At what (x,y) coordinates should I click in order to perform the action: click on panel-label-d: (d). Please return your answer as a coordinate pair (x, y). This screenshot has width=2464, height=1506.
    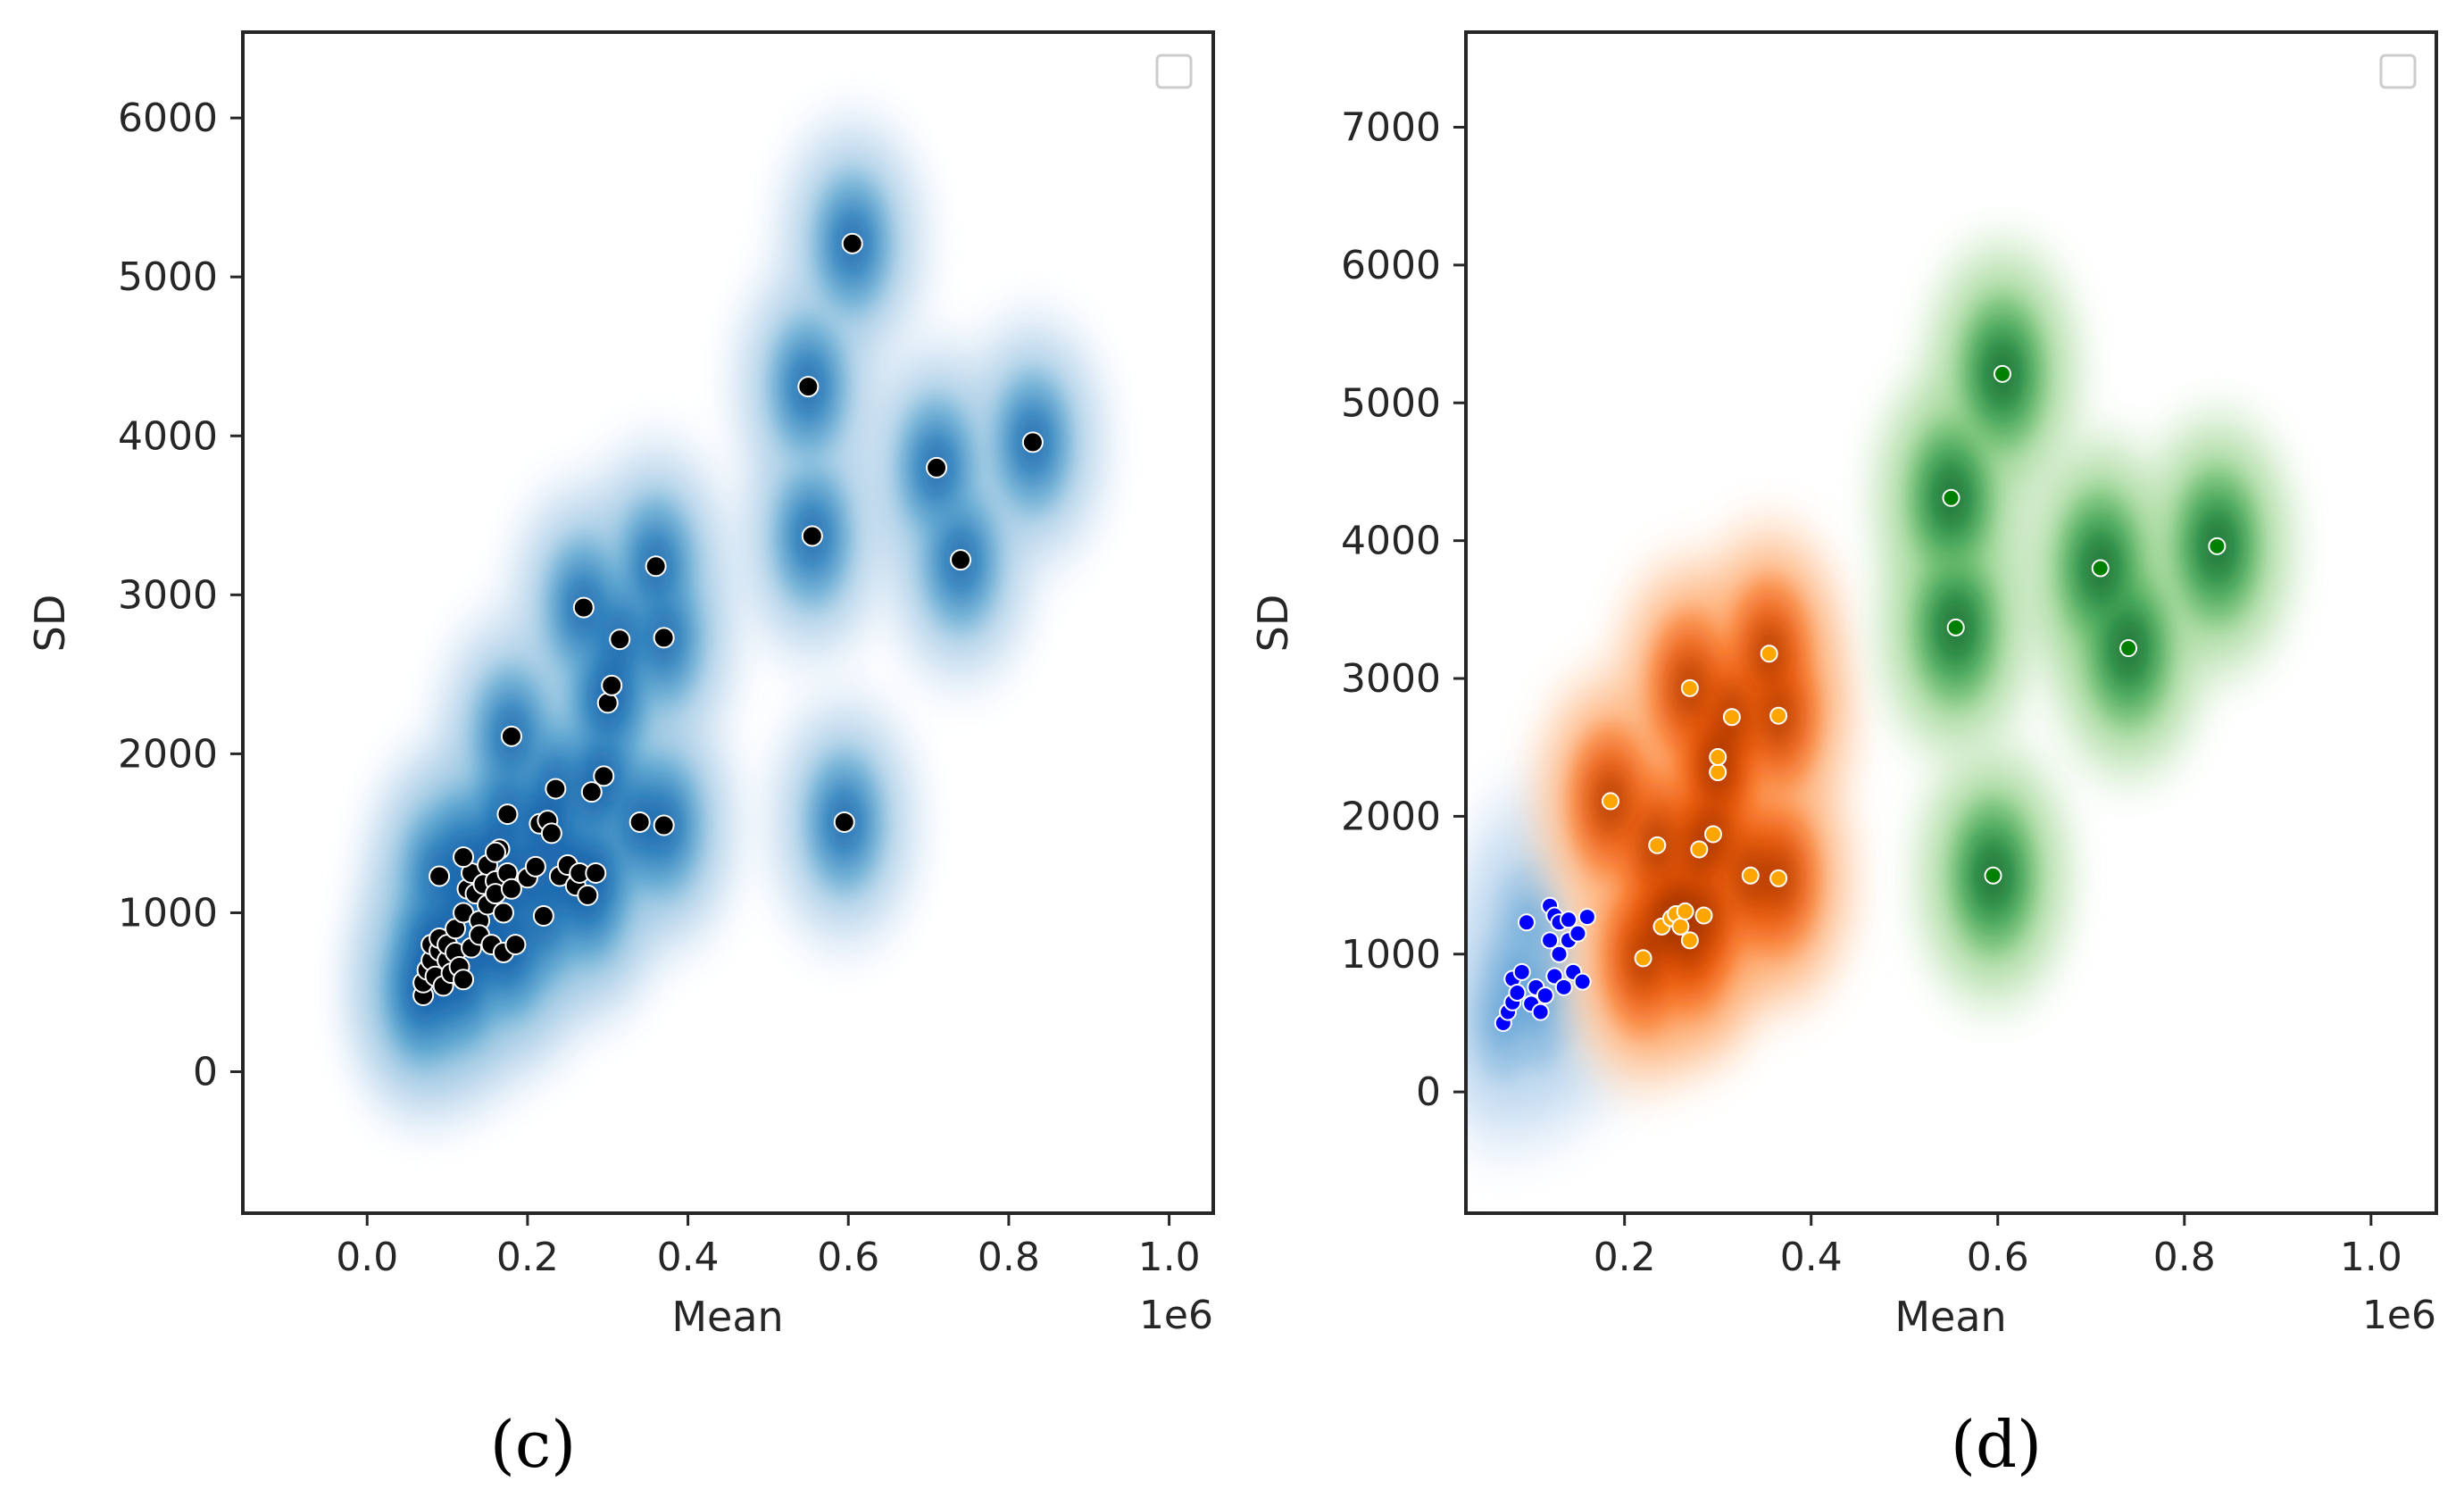
    Looking at the image, I should click on (1996, 1444).